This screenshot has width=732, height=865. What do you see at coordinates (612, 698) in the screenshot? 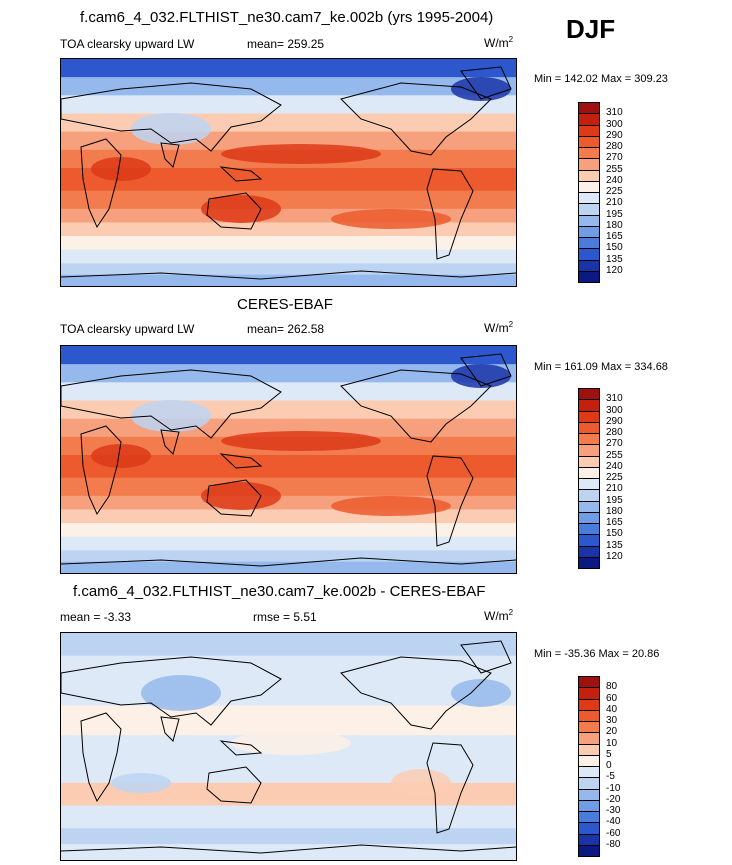
I see `colorbar-tick-label: 60` at bounding box center [612, 698].